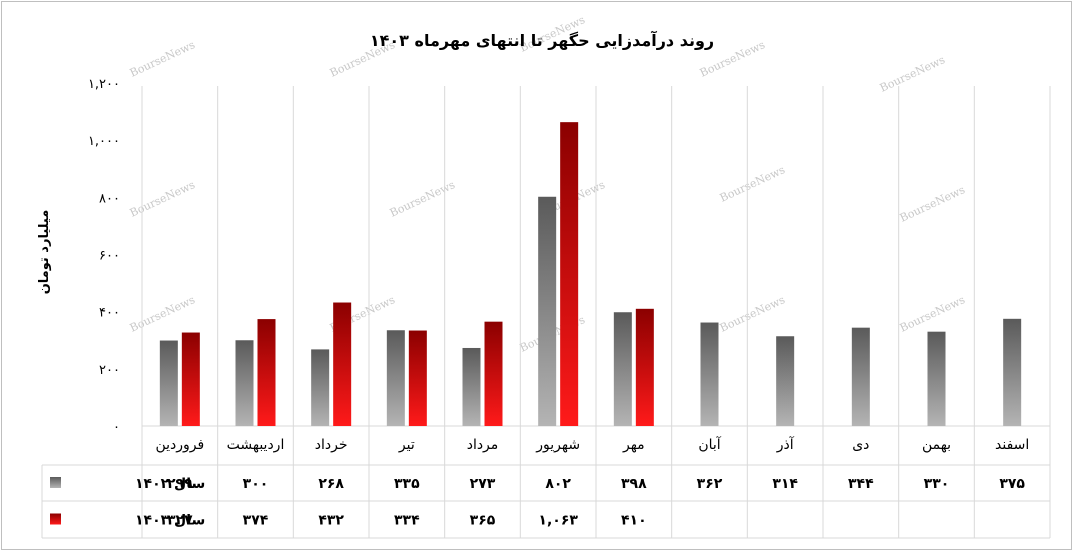 Image resolution: width=1073 pixels, height=551 pixels. I want to click on table-cell-value: ۳۳۴, so click(407, 521).